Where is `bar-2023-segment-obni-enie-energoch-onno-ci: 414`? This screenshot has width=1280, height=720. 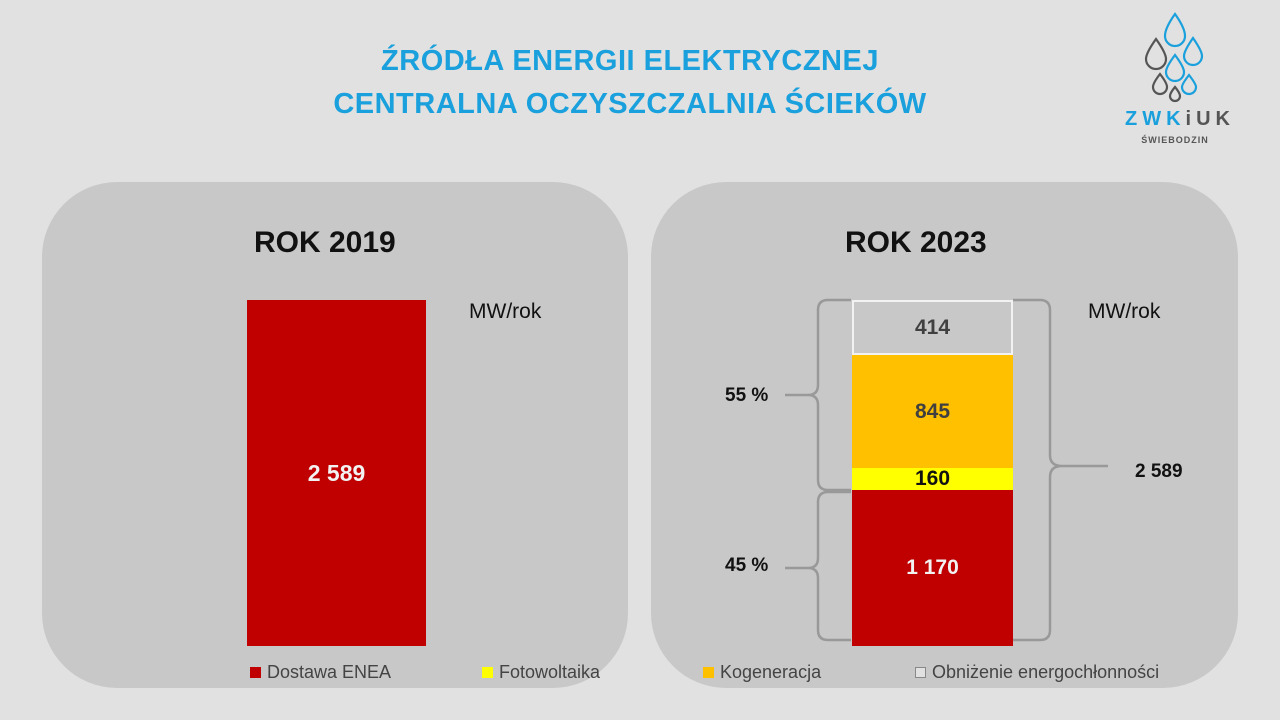 bar-2023-segment-obni-enie-energoch-onno-ci: 414 is located at coordinates (932, 328).